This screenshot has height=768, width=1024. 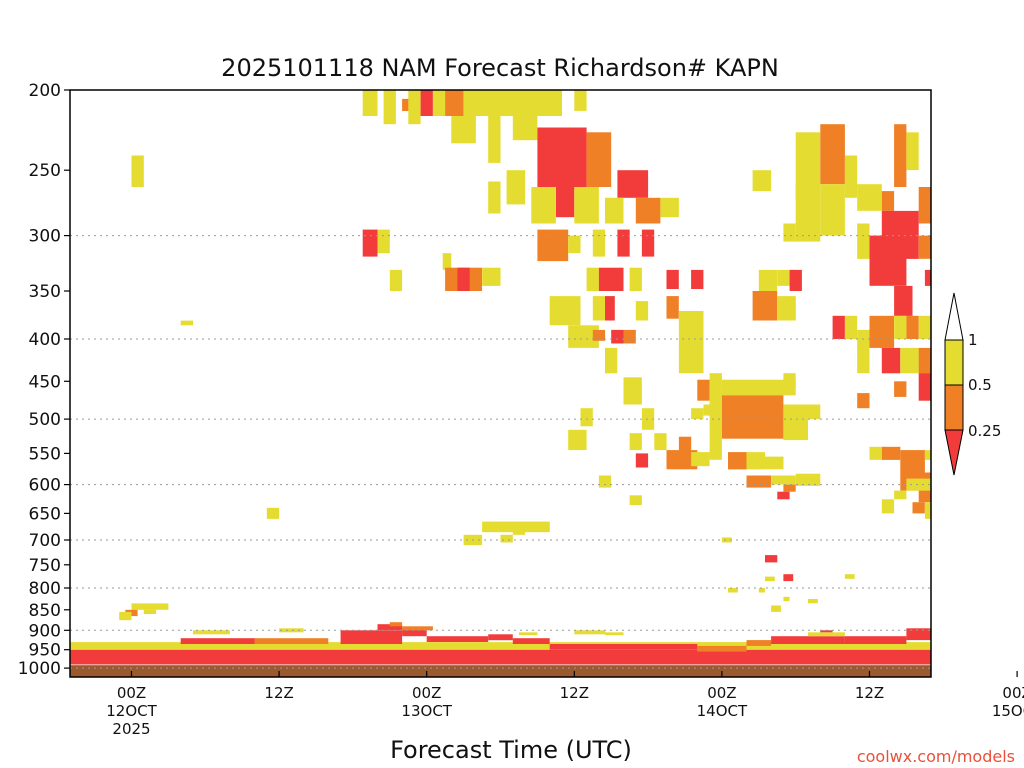 I want to click on x-tick-label: 12OCT, so click(x=131, y=711).